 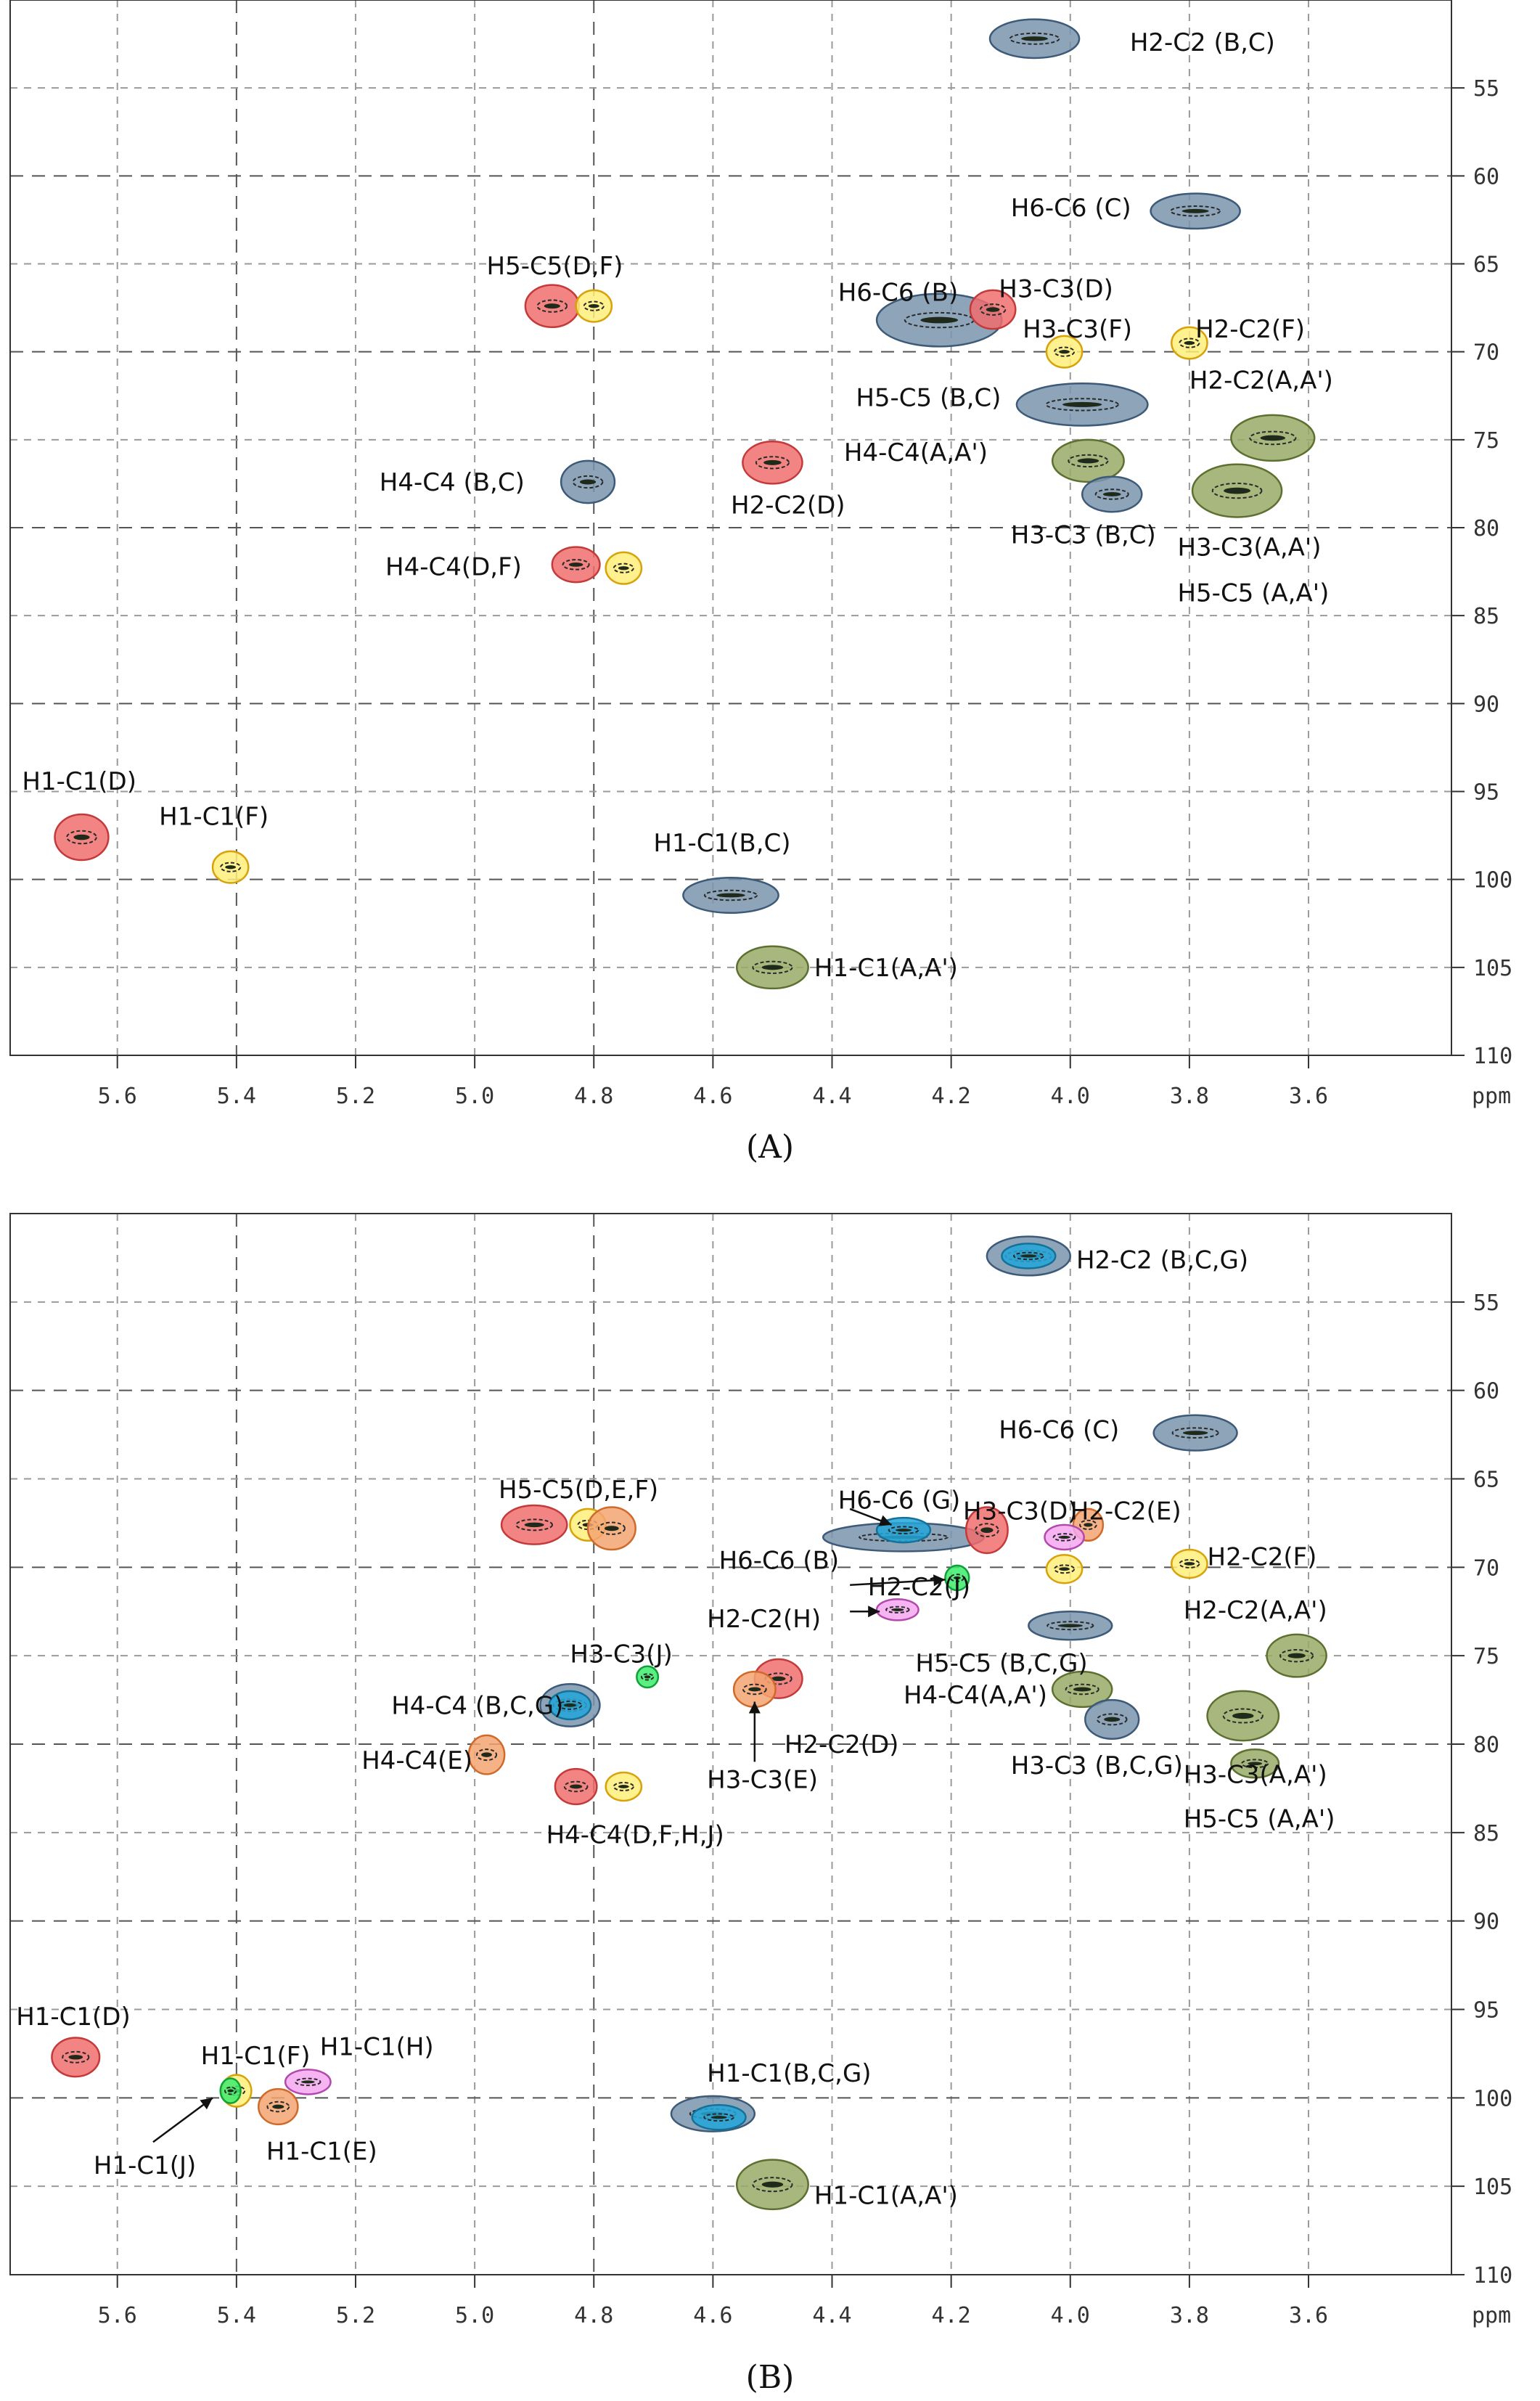 What do you see at coordinates (916, 453) in the screenshot?
I see `panel-a-peak-label: H4-C4(A,A')` at bounding box center [916, 453].